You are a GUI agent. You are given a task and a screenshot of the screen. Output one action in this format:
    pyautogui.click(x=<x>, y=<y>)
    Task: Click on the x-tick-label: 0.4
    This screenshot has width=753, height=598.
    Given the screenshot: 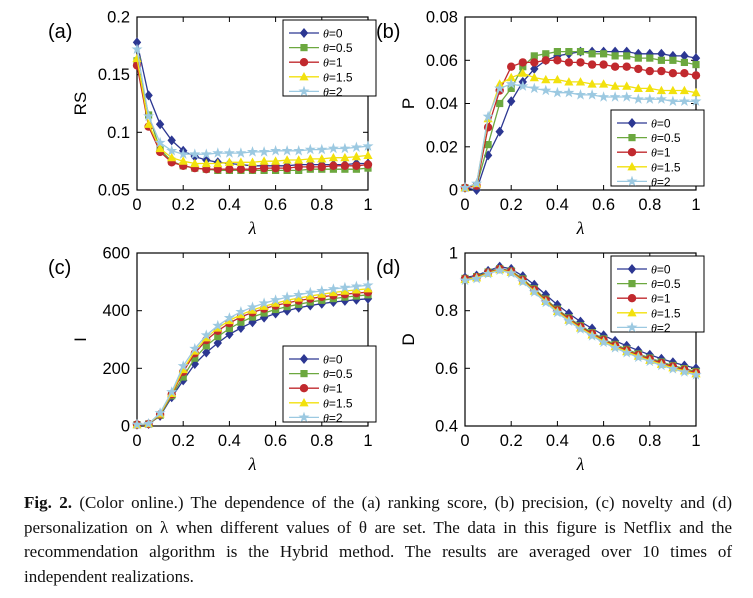 What is the action you would take?
    pyautogui.click(x=557, y=441)
    